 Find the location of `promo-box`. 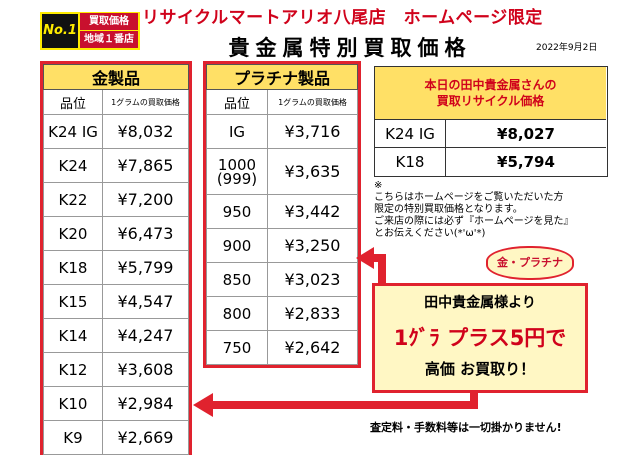

promo-box is located at coordinates (480, 338).